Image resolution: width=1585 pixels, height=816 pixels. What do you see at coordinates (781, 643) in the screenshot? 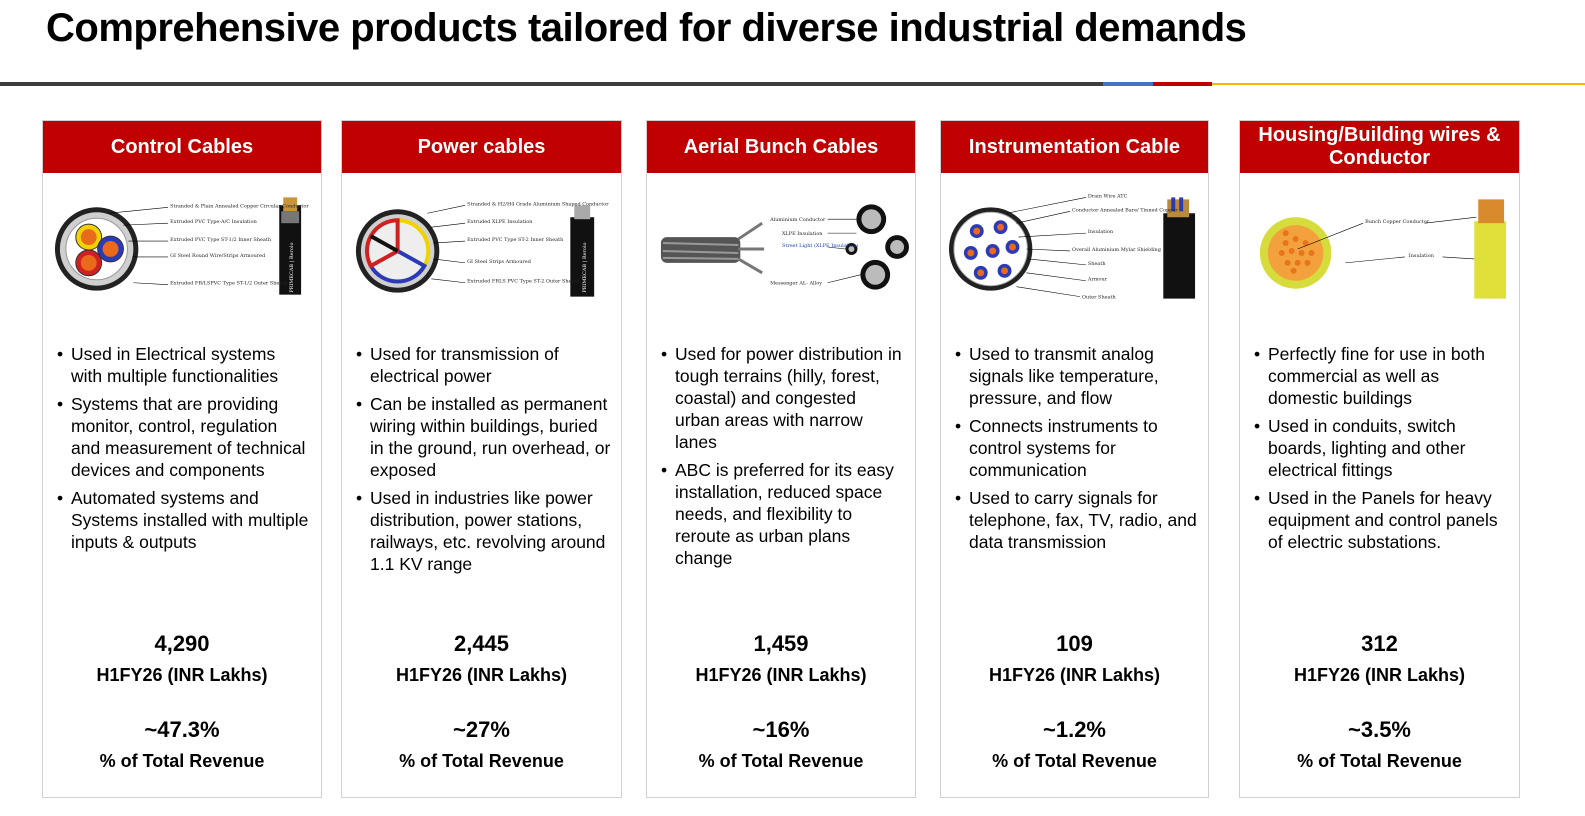
I see `revenue-value: 1,459` at bounding box center [781, 643].